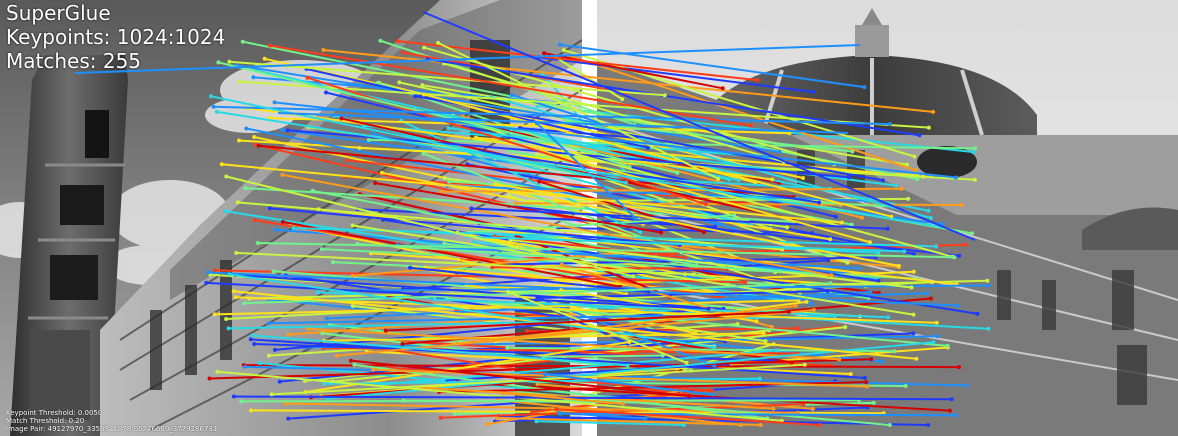 The image size is (1178, 436). What do you see at coordinates (122, 61) in the screenshot?
I see `matches-value: 255` at bounding box center [122, 61].